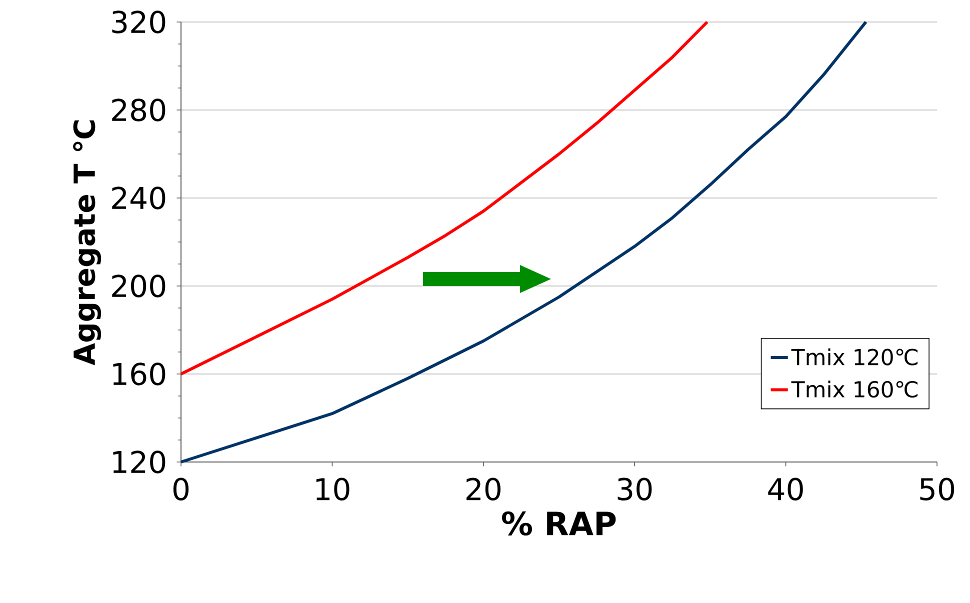 The image size is (970, 603). Describe the element at coordinates (139, 22) in the screenshot. I see `y-tick-label: 320` at that location.